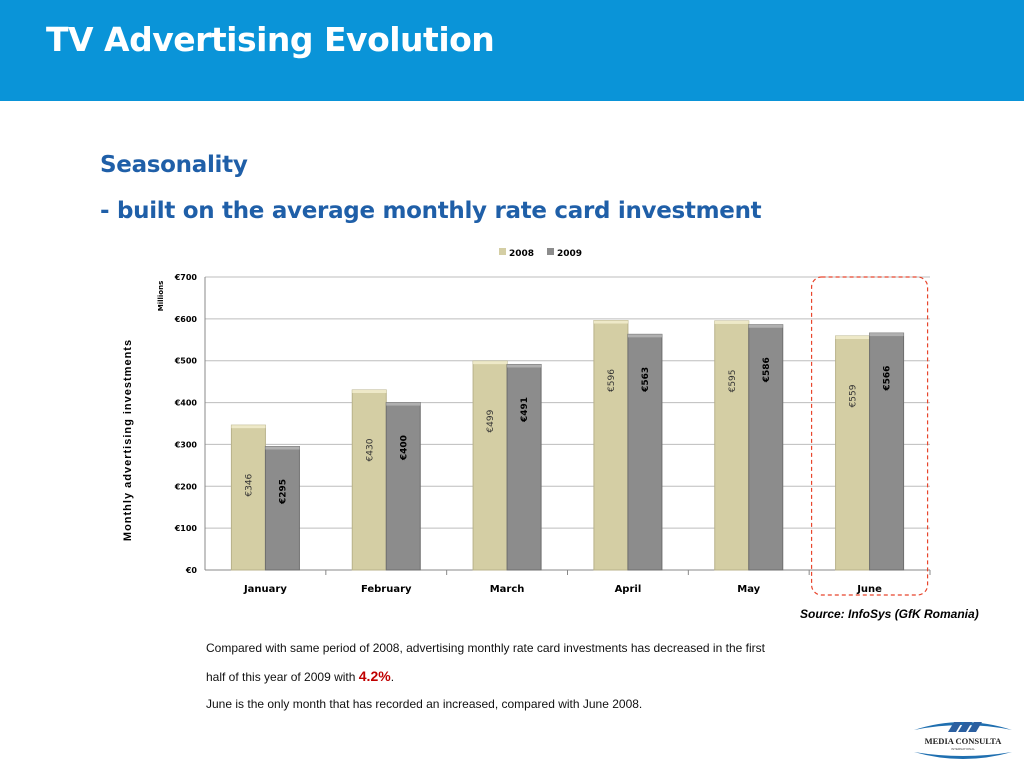 This screenshot has height=768, width=1024. Describe the element at coordinates (186, 277) in the screenshot. I see `y-tick-label: €700` at that location.